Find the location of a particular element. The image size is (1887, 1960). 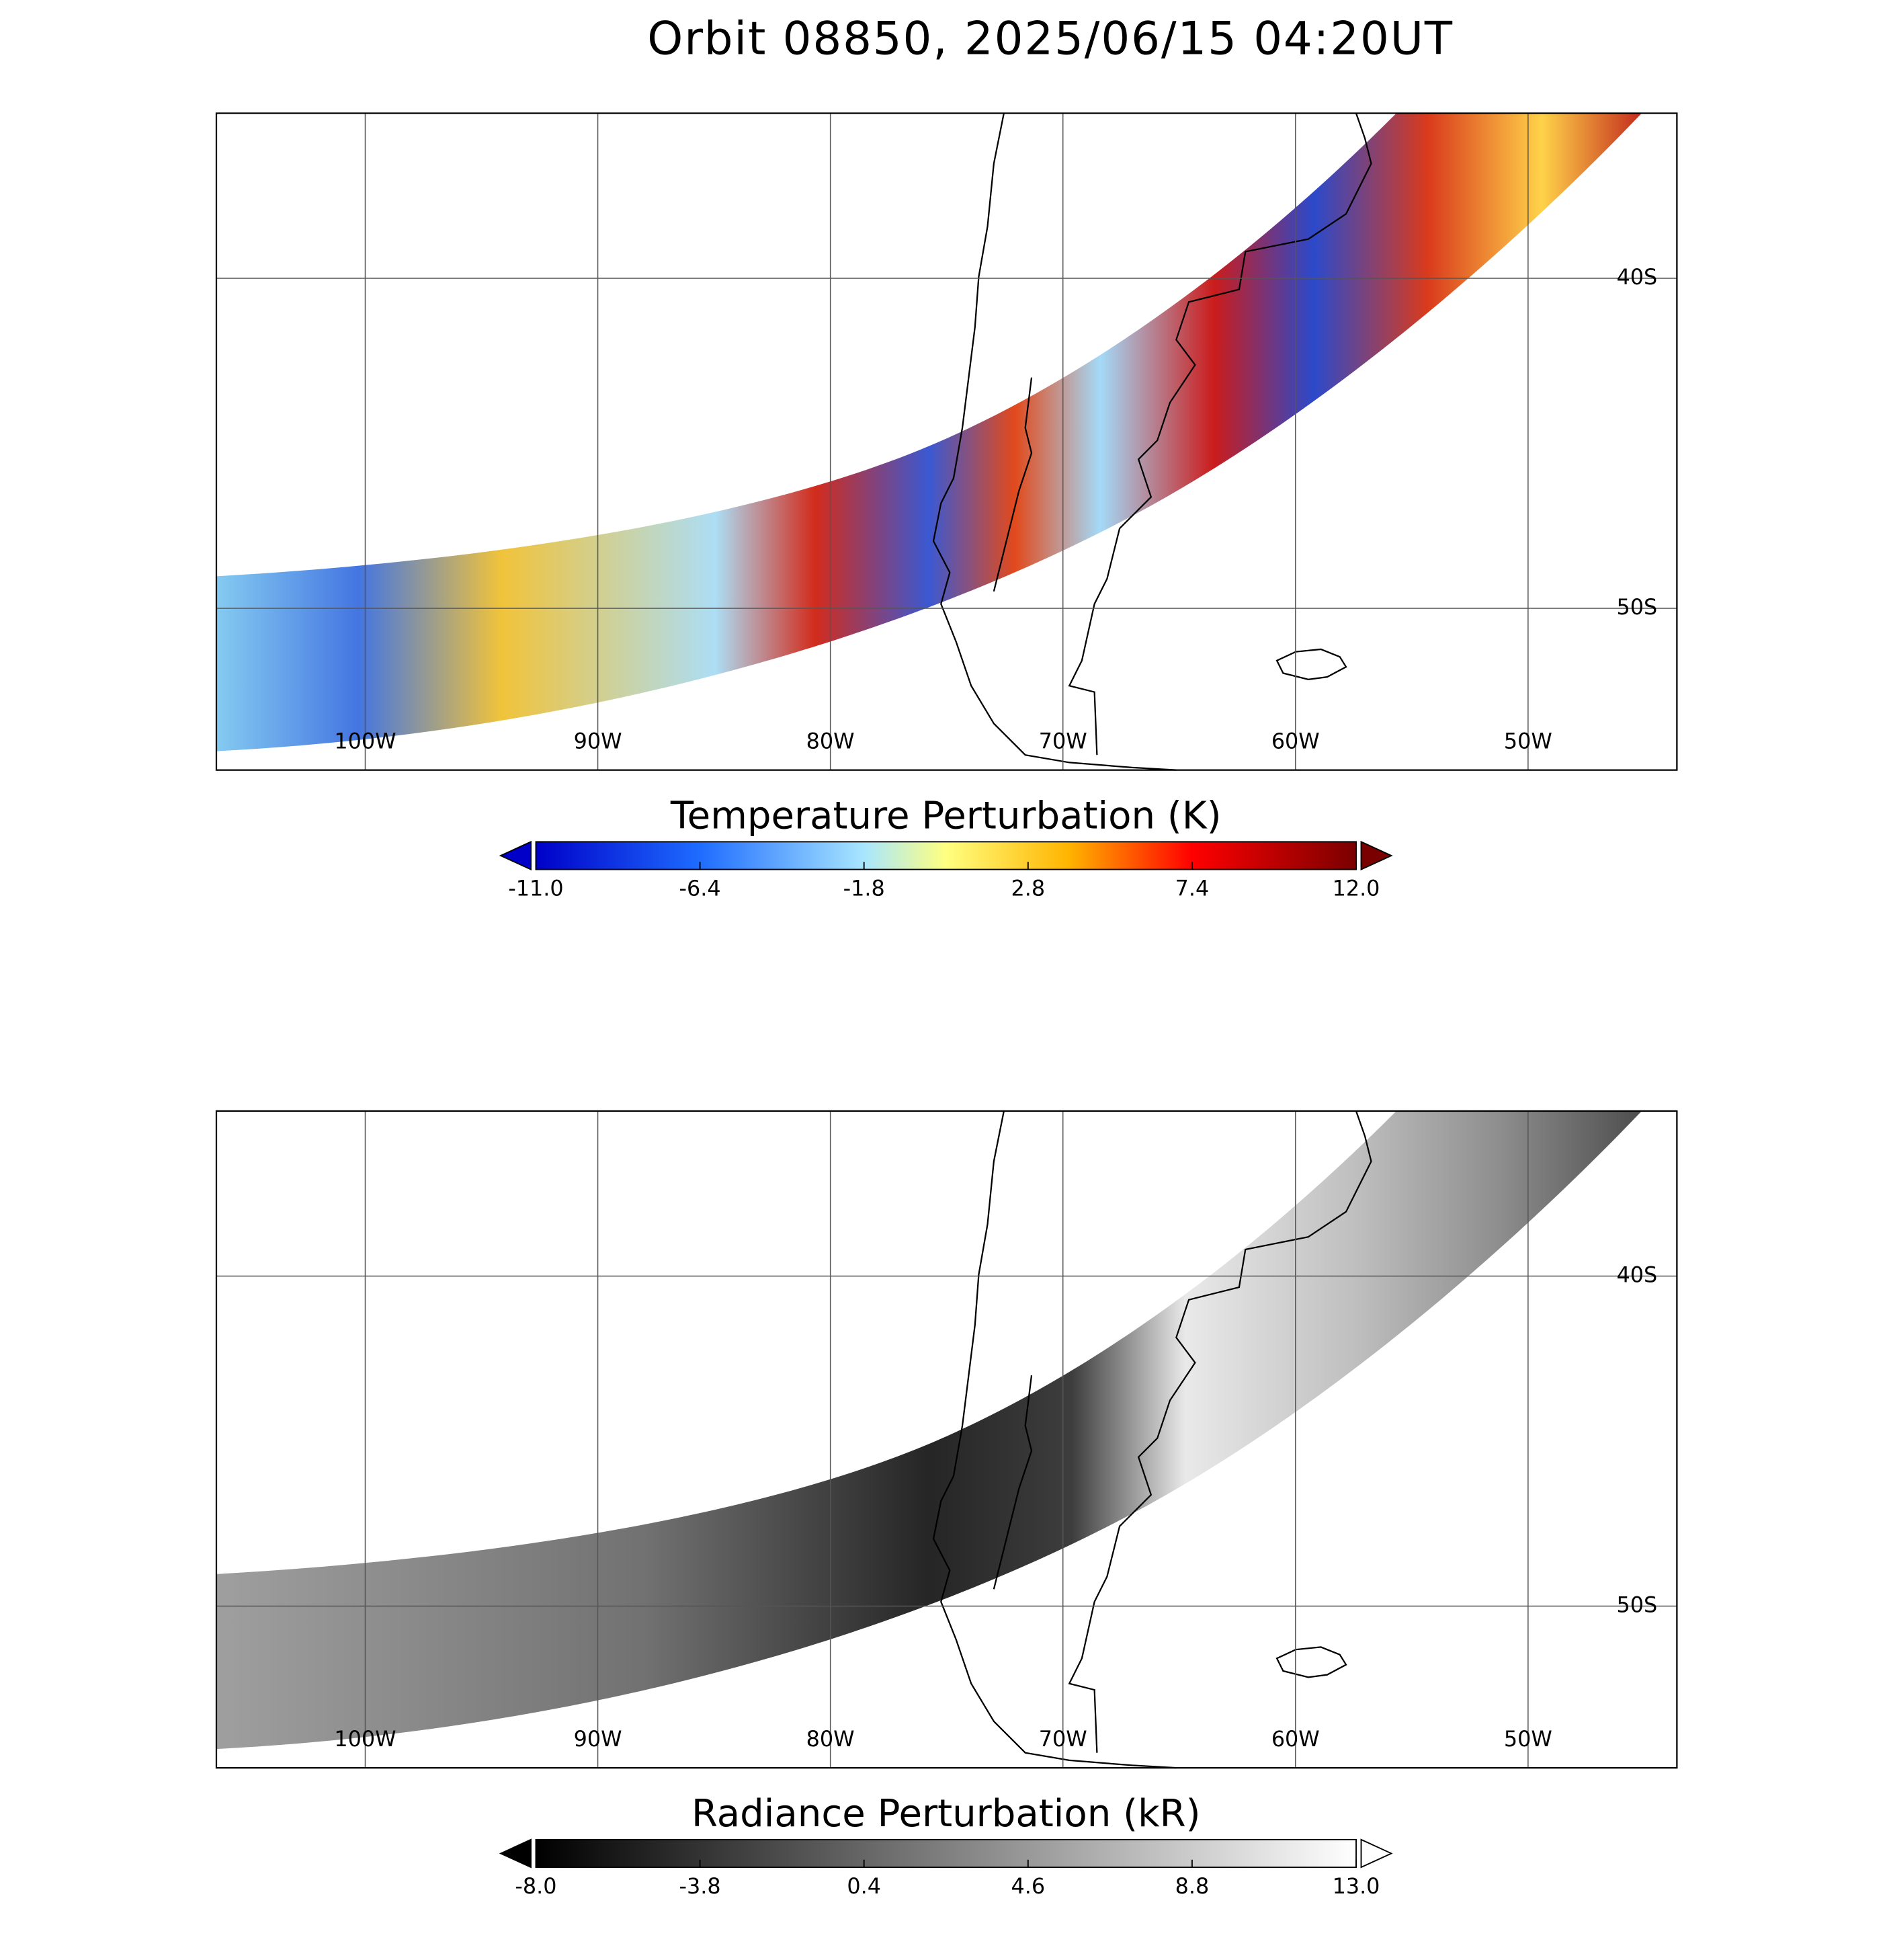

colorbar-tick-label: 7.4 is located at coordinates (1192, 888).